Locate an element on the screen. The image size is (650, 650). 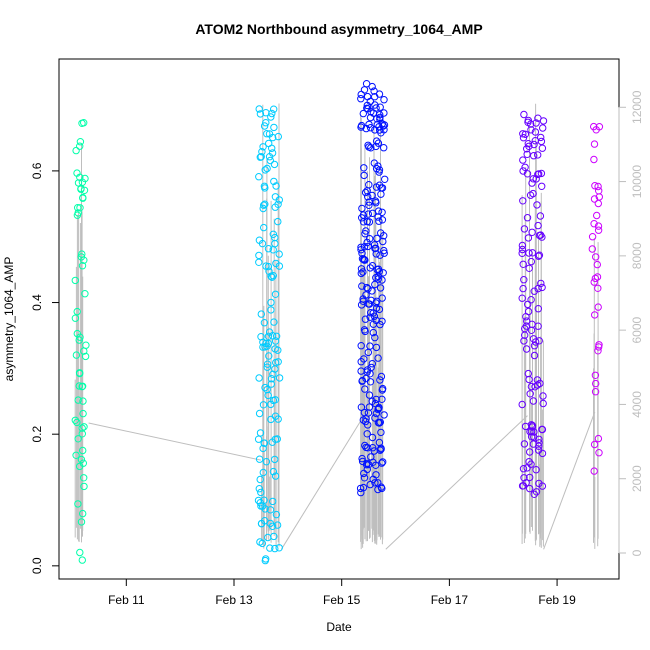
x-axis: Feb 11 Feb 13 Feb 15 Feb 17 Feb 19 is located at coordinates (342, 592).